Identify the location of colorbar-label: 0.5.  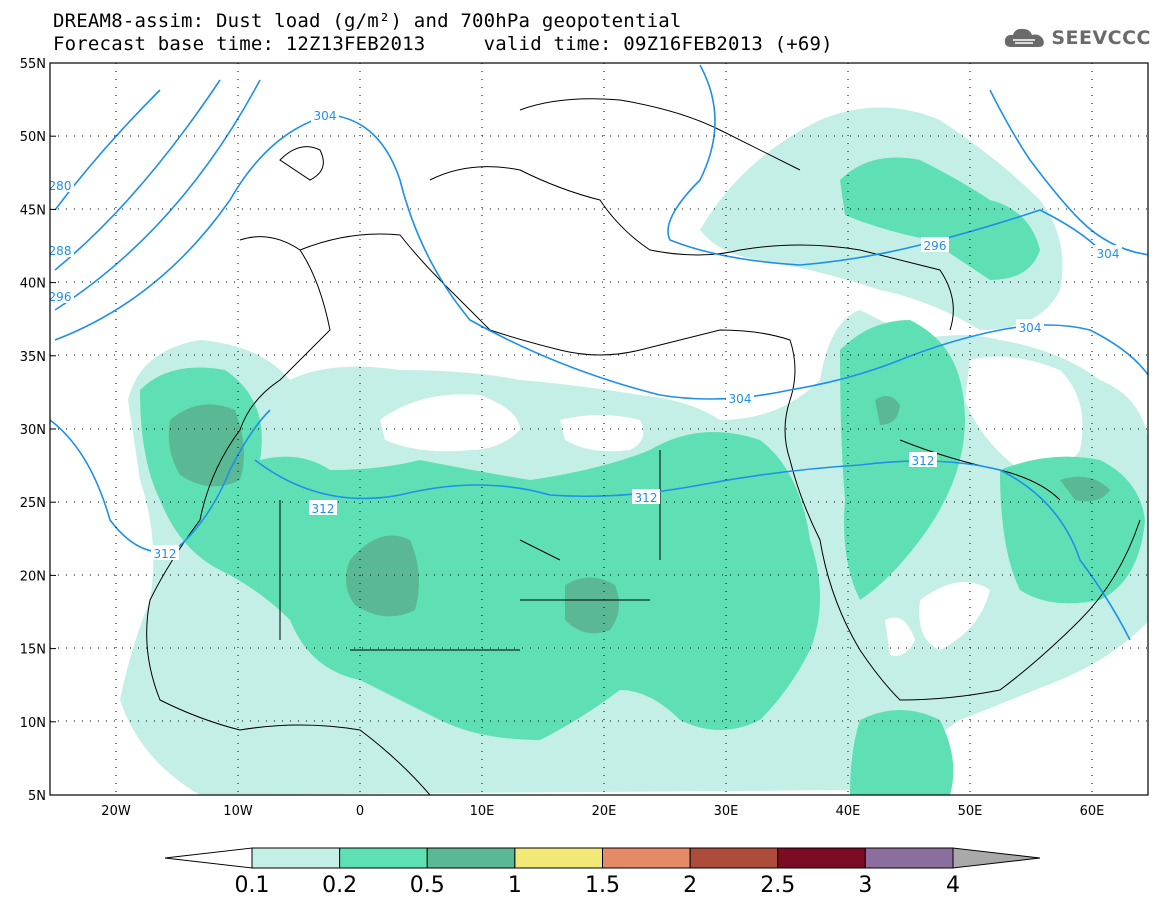
(427, 885).